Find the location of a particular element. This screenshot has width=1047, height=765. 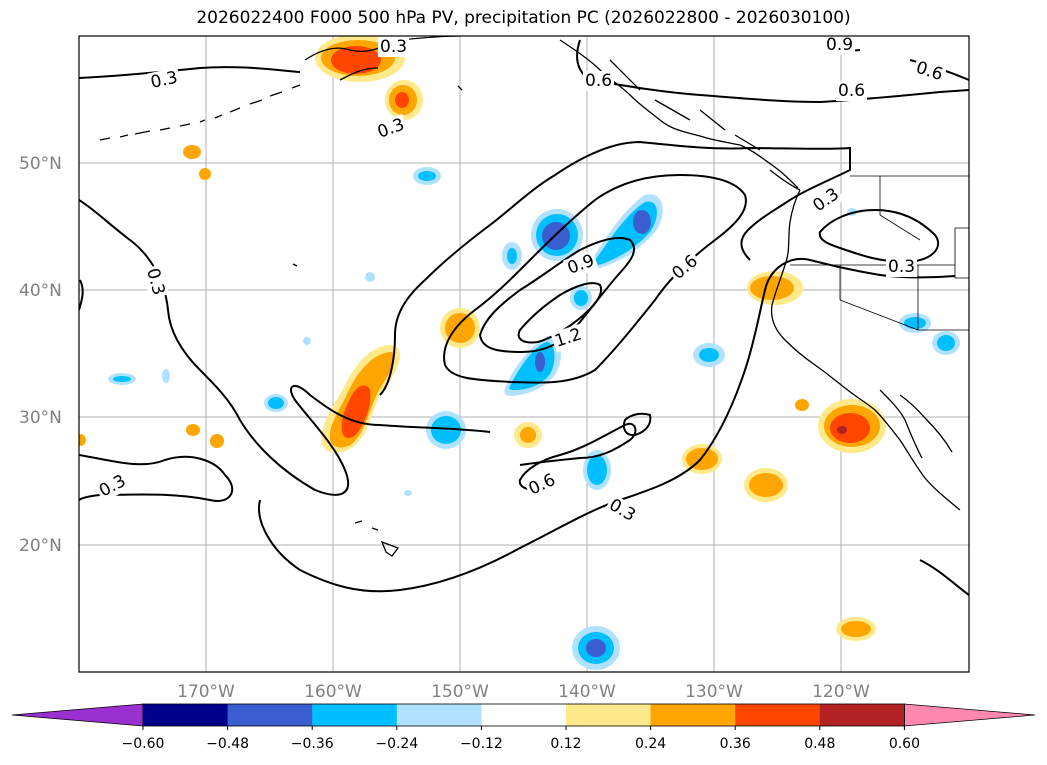

colorbar-tick-label: 0.36 is located at coordinates (735, 744).